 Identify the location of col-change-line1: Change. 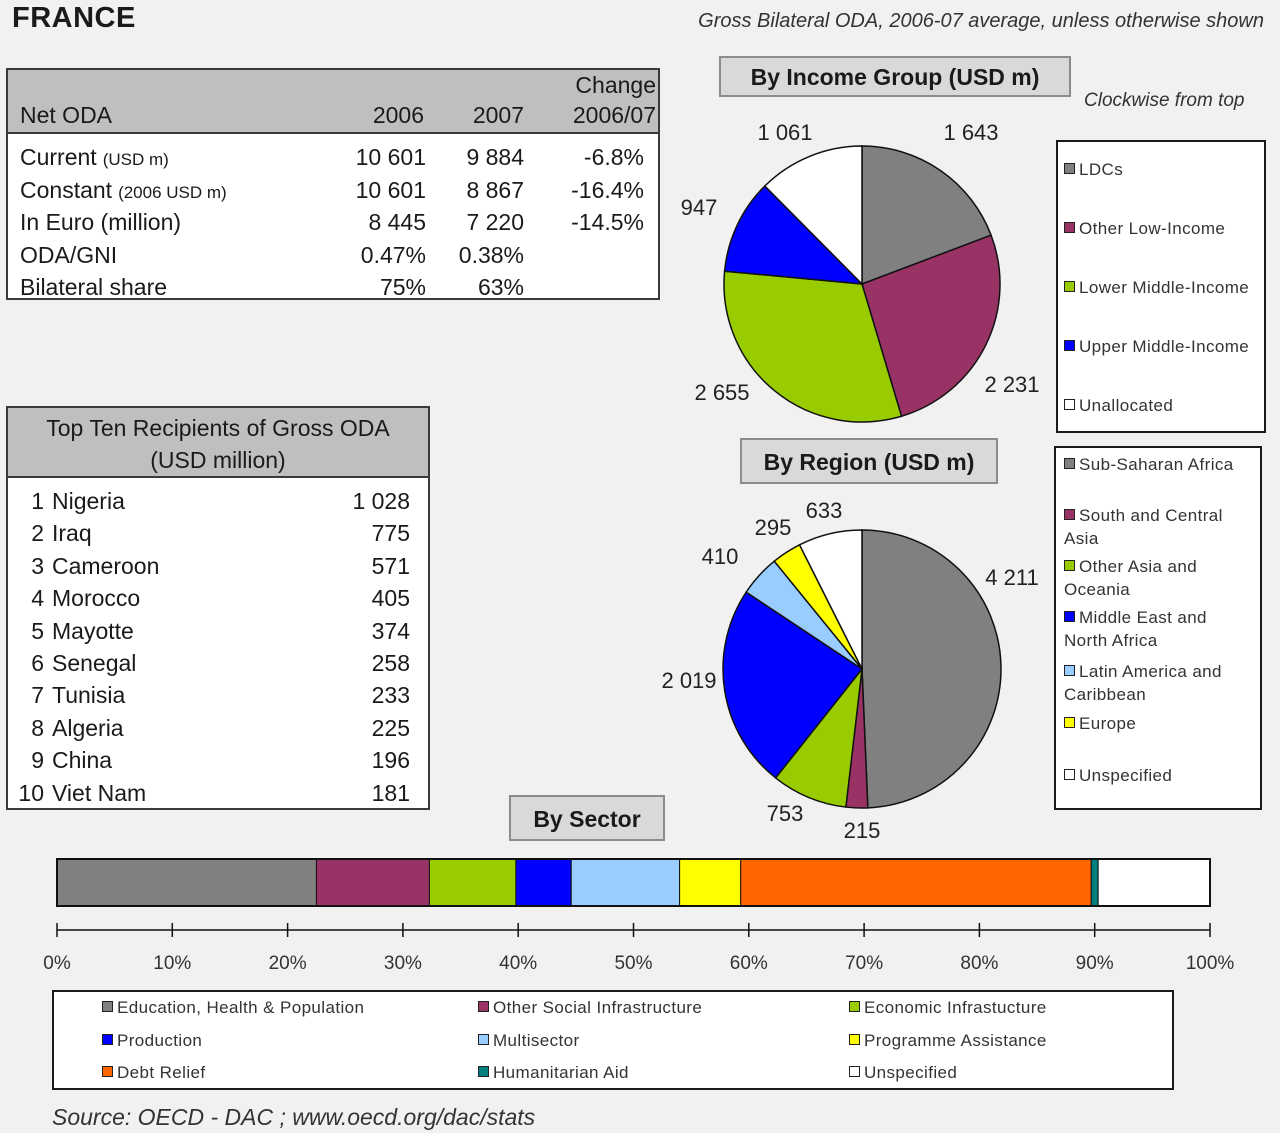
(615, 85).